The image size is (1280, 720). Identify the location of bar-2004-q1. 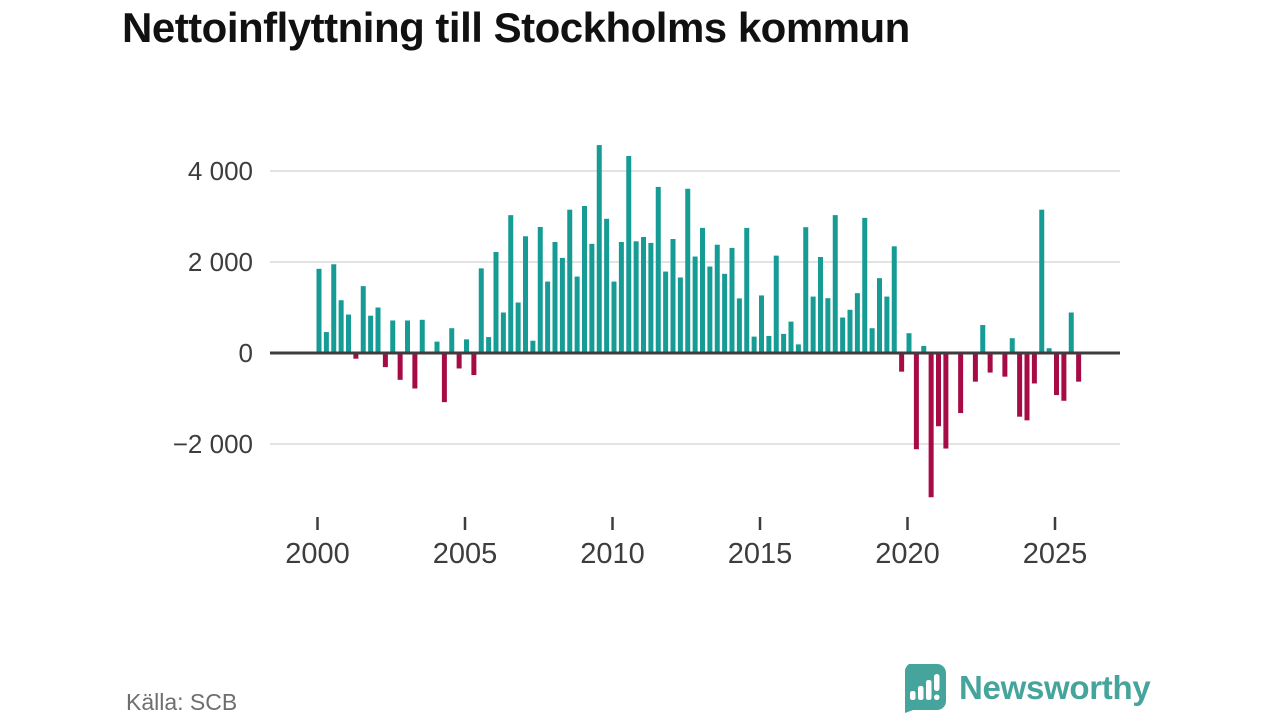
(437, 347).